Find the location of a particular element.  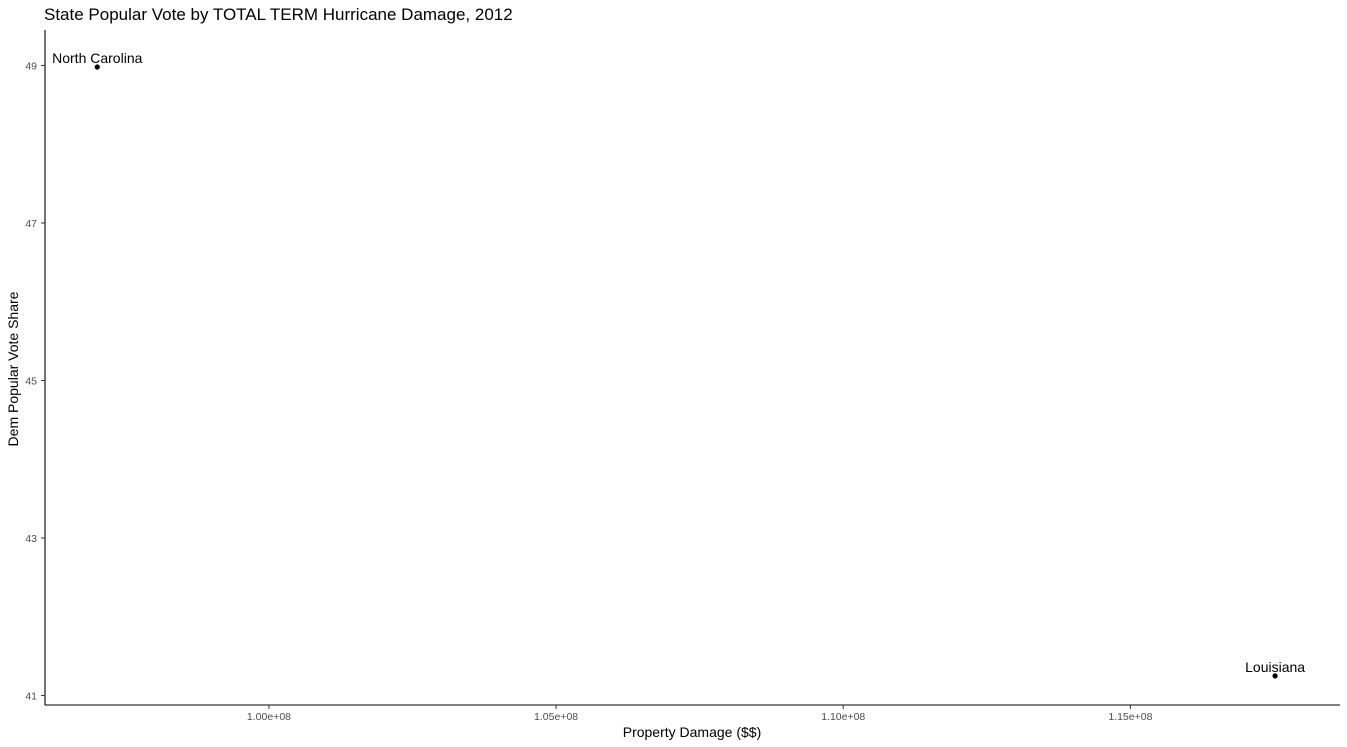

y-tick-label: 41 is located at coordinates (31, 697).